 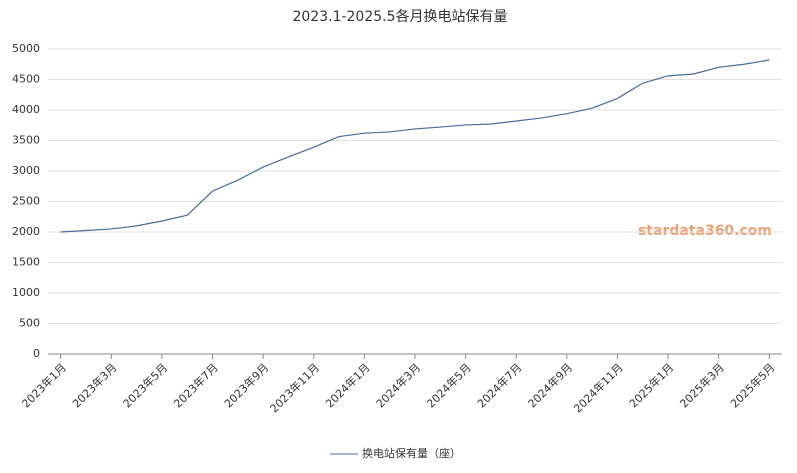 I want to click on y-tick-label: 3000, so click(x=26, y=170).